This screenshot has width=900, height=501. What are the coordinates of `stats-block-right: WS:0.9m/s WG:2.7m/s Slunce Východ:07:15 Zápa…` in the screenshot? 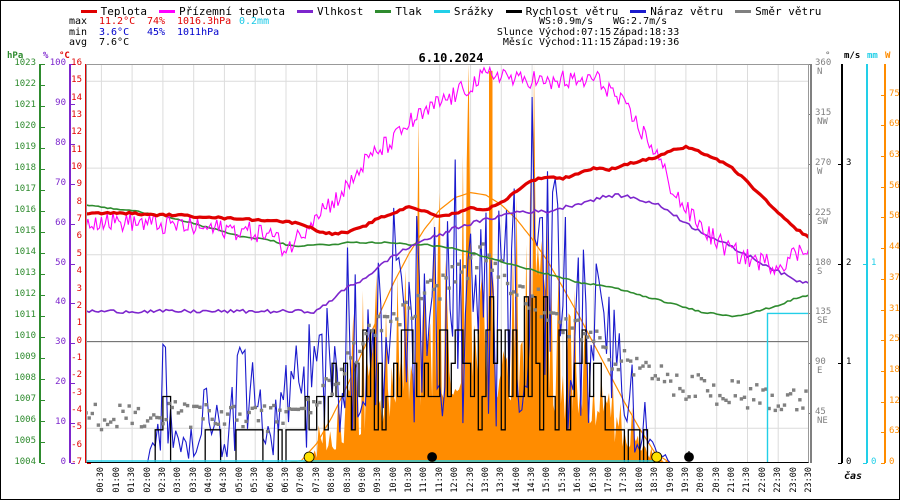 It's located at (585, 32).